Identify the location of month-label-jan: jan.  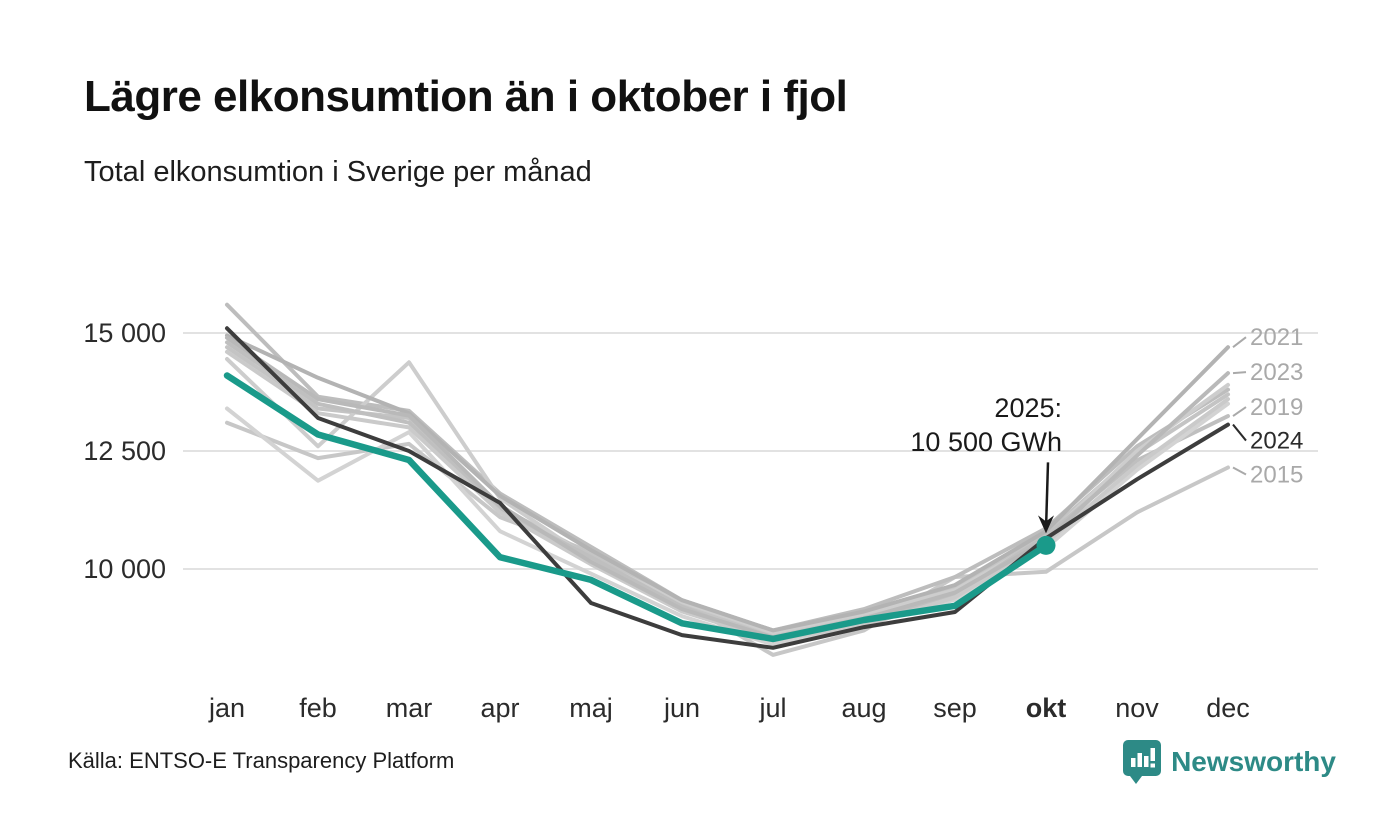
(226, 708).